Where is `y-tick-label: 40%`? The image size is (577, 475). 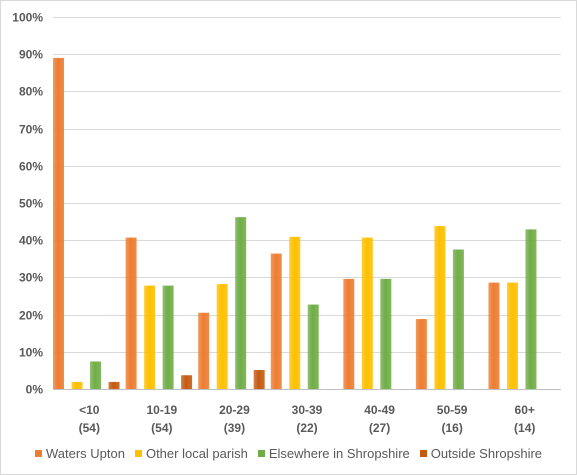 y-tick-label: 40% is located at coordinates (31, 241).